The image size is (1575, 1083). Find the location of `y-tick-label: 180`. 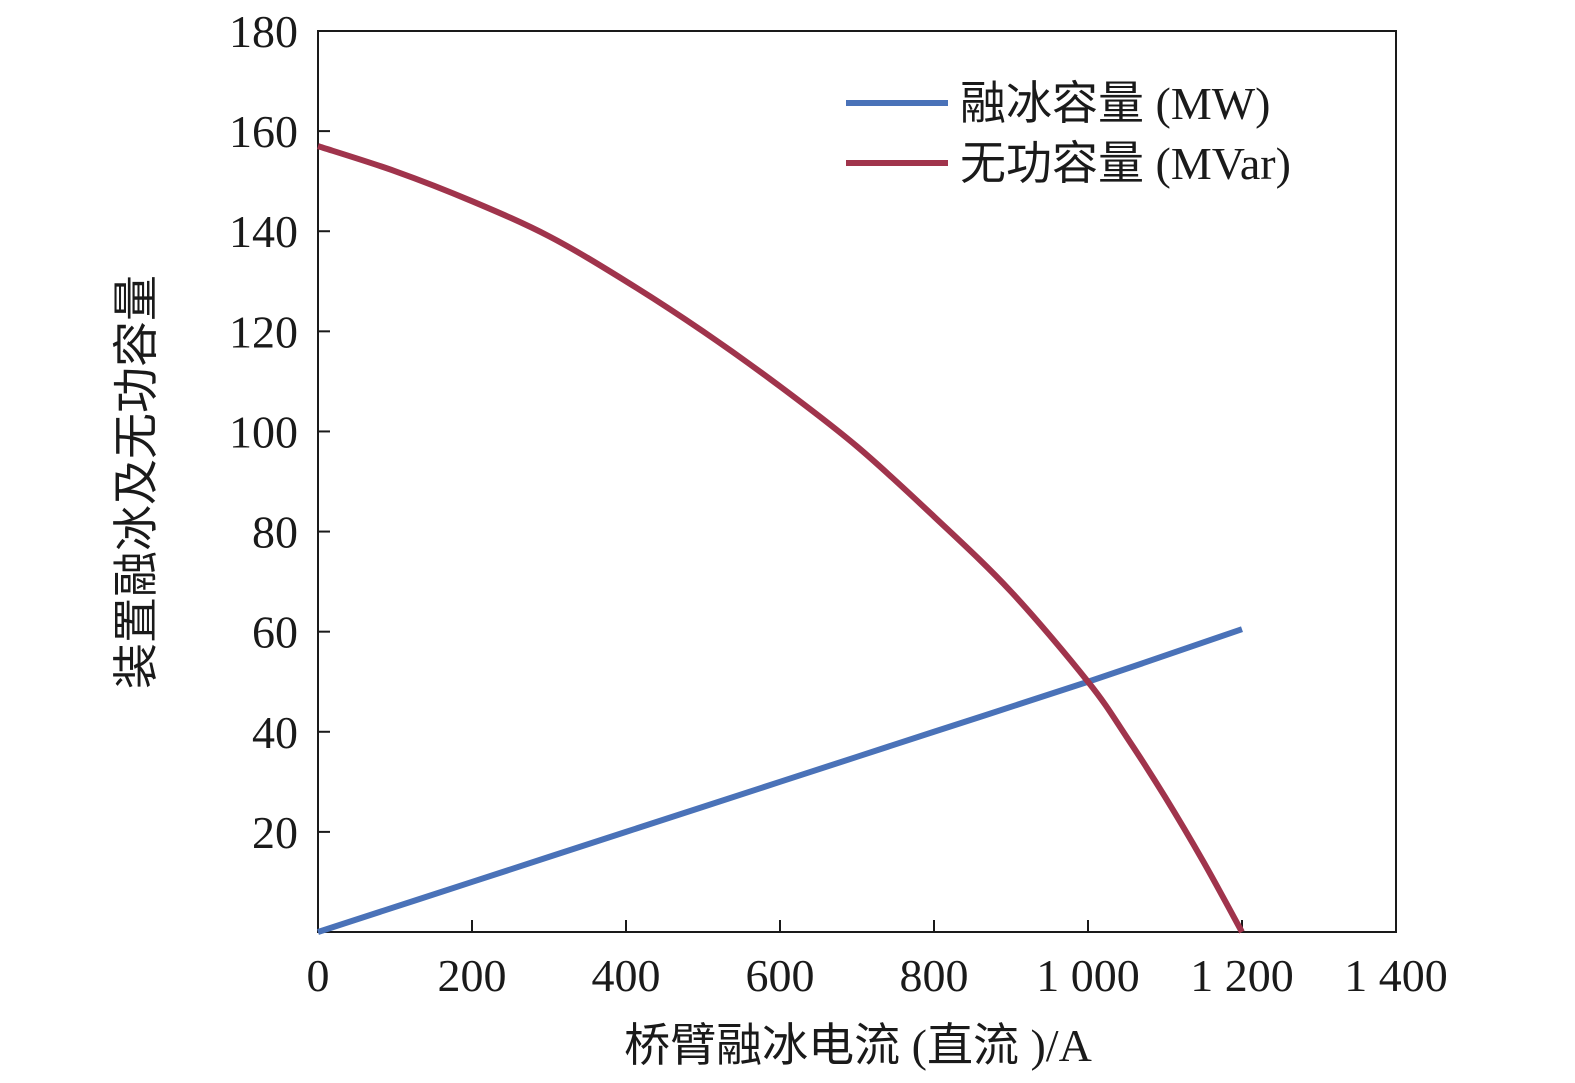

y-tick-label: 180 is located at coordinates (263, 31).